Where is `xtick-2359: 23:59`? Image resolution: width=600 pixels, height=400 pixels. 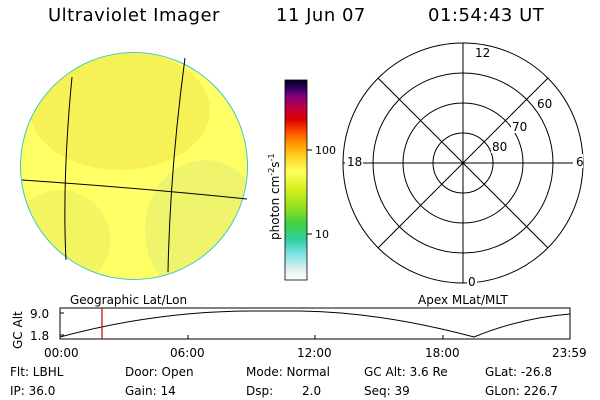 xtick-2359: 23:59 is located at coordinates (569, 353).